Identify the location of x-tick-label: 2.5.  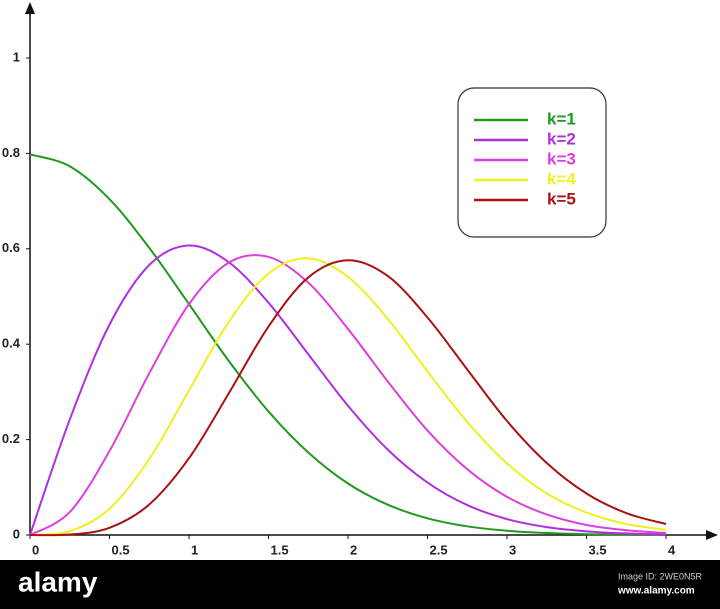
(439, 549).